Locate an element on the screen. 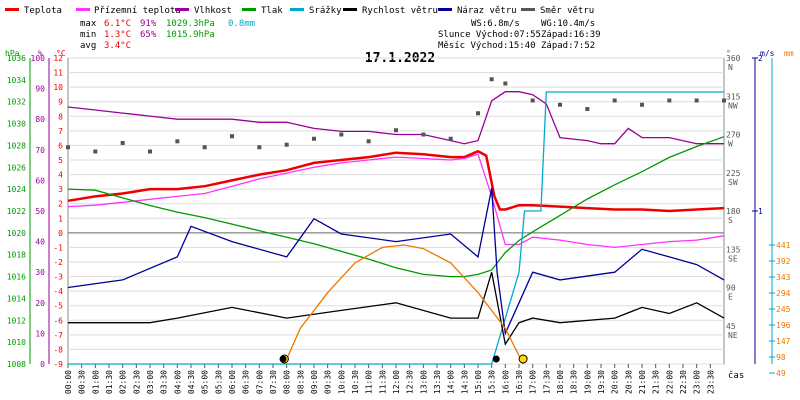 Image resolution: width=800 pixels, height=400 pixels. humidity-tick-label: 60 is located at coordinates (40, 180).